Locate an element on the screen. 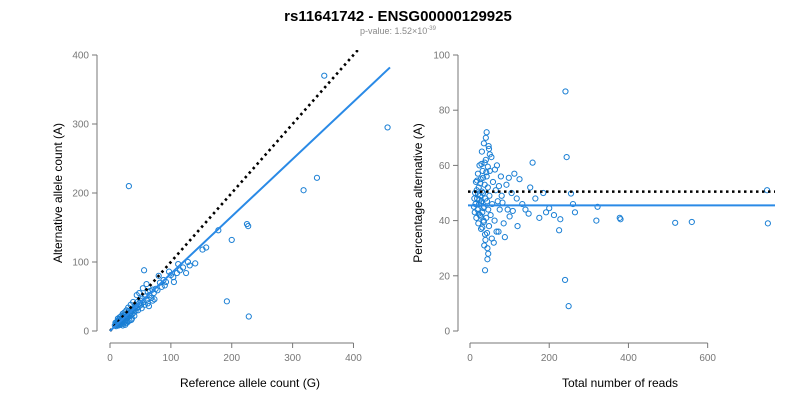 The width and height of the screenshot is (800, 400). chart-subtitle: p-value: 1.52×10-39 is located at coordinates (398, 31).